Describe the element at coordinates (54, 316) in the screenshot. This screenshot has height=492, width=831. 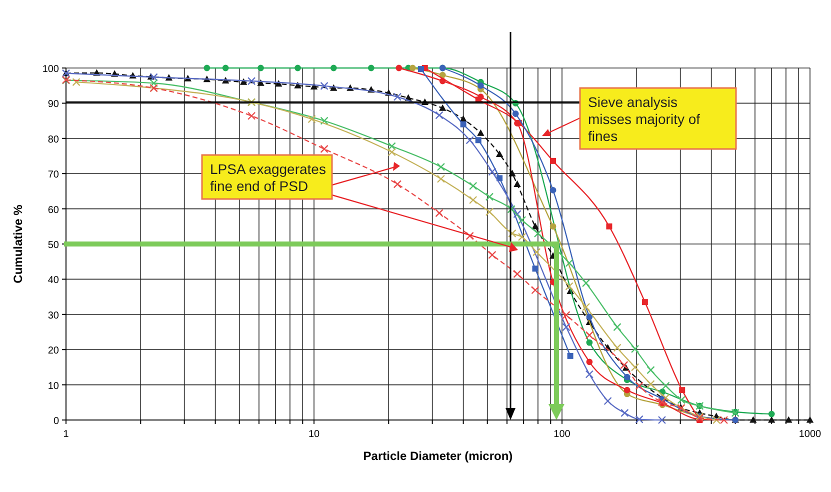
I see `y-tick-label: 30` at that location.